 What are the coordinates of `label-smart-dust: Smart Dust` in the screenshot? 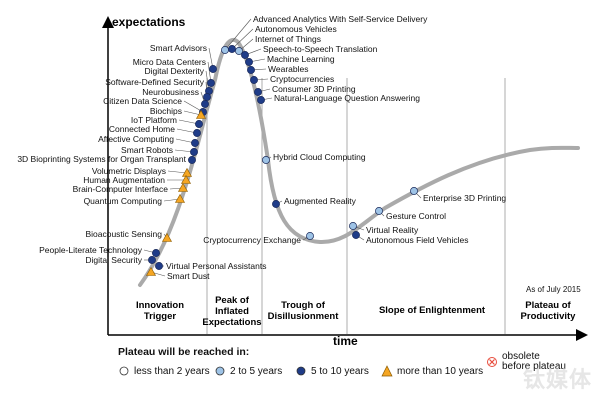 It's located at (188, 276).